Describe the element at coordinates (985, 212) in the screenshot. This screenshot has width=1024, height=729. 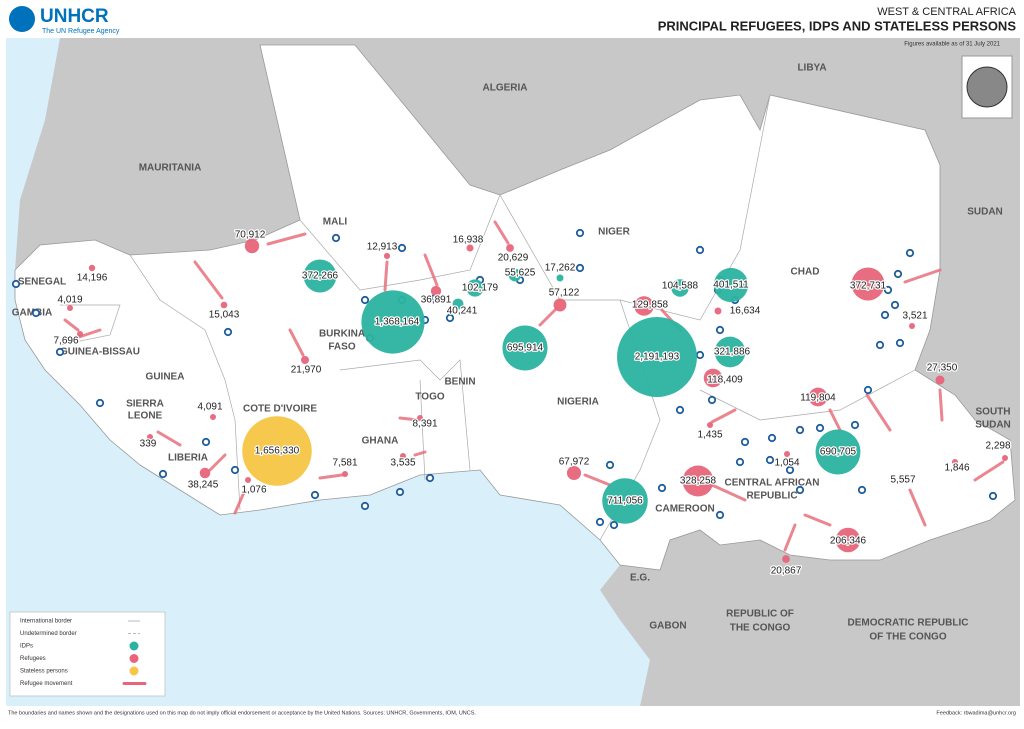
I see `country-label: SUDAN` at that location.